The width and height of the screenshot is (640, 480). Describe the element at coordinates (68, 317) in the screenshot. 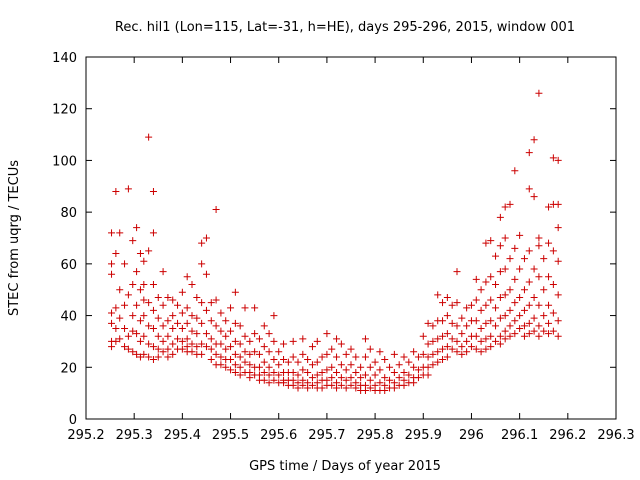

I see `y-tick-label: 40` at that location.